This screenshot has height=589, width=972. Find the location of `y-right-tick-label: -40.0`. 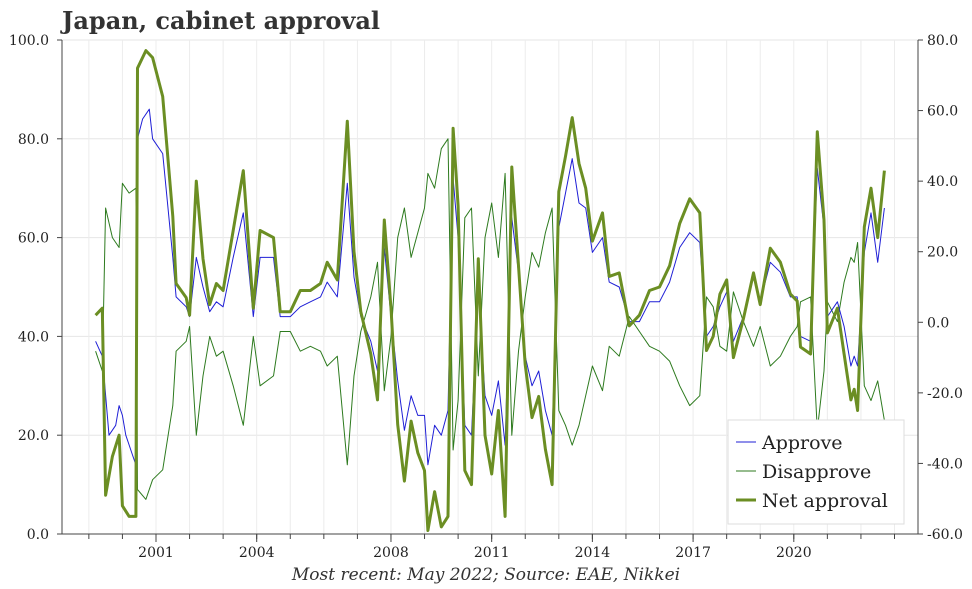

y-right-tick-label: -40.0 is located at coordinates (945, 464).